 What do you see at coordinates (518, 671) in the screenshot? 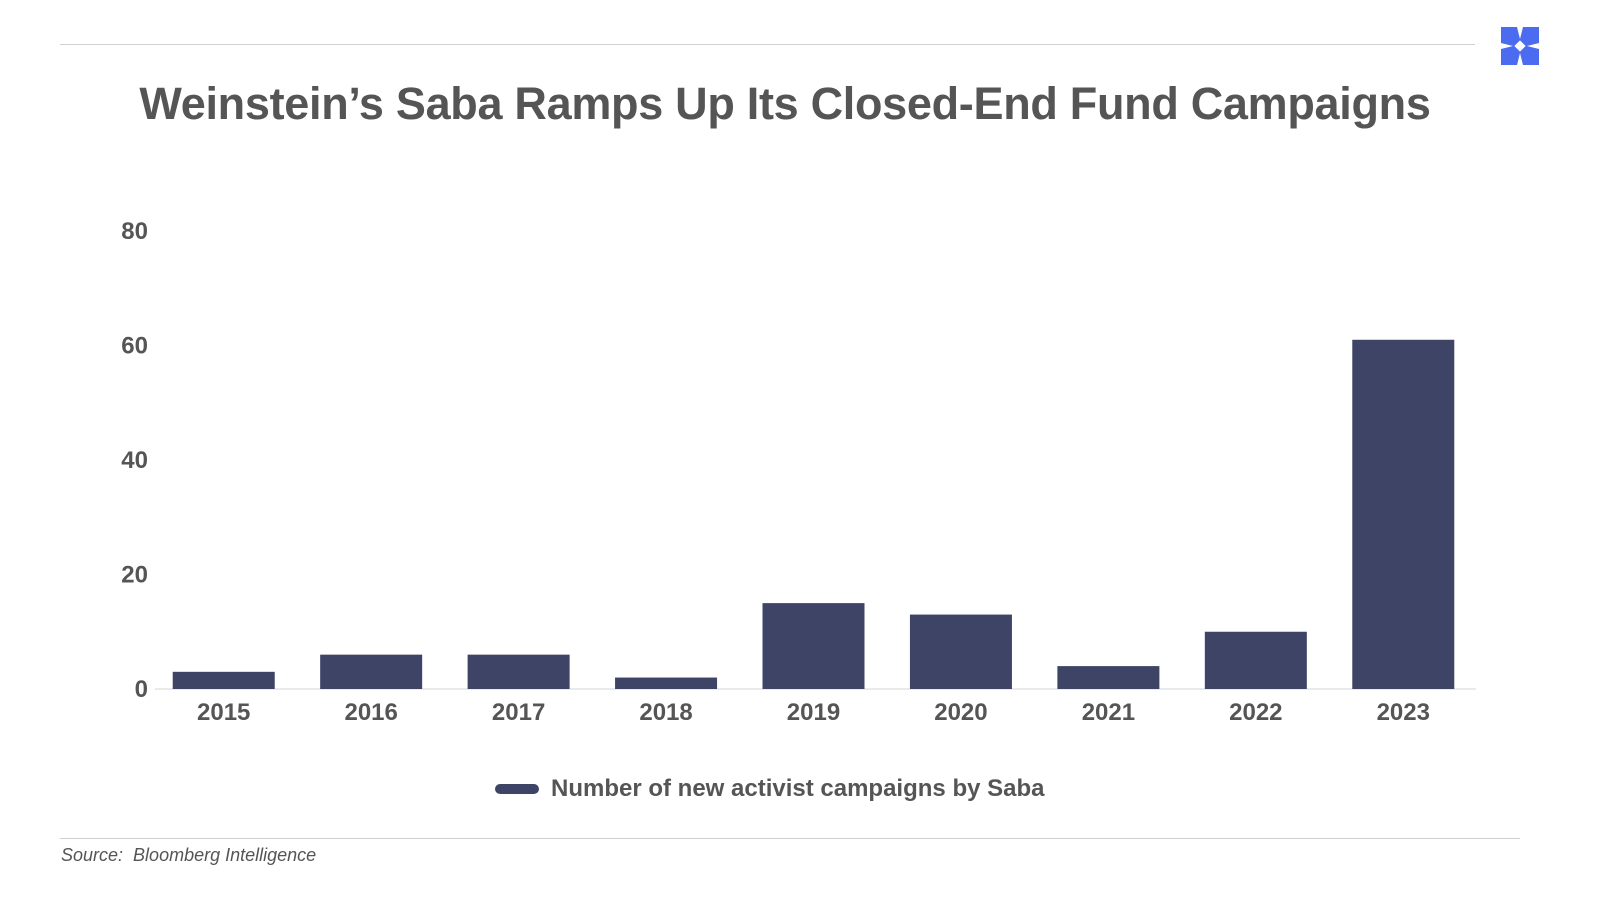
I see `bar-2017` at bounding box center [518, 671].